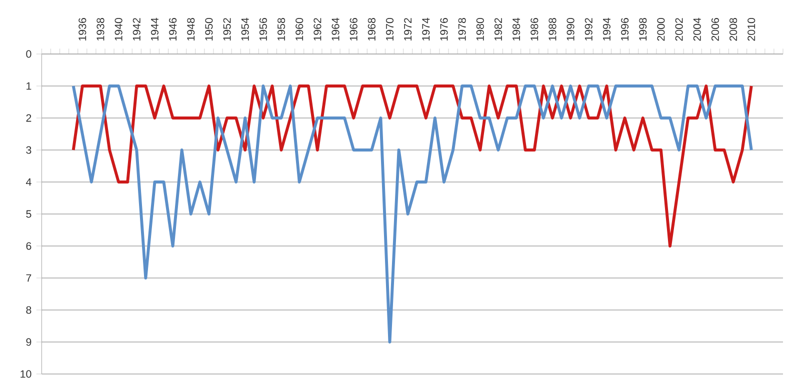 The image size is (799, 391). Describe the element at coordinates (606, 29) in the screenshot. I see `x-tick-label: 1994` at that location.